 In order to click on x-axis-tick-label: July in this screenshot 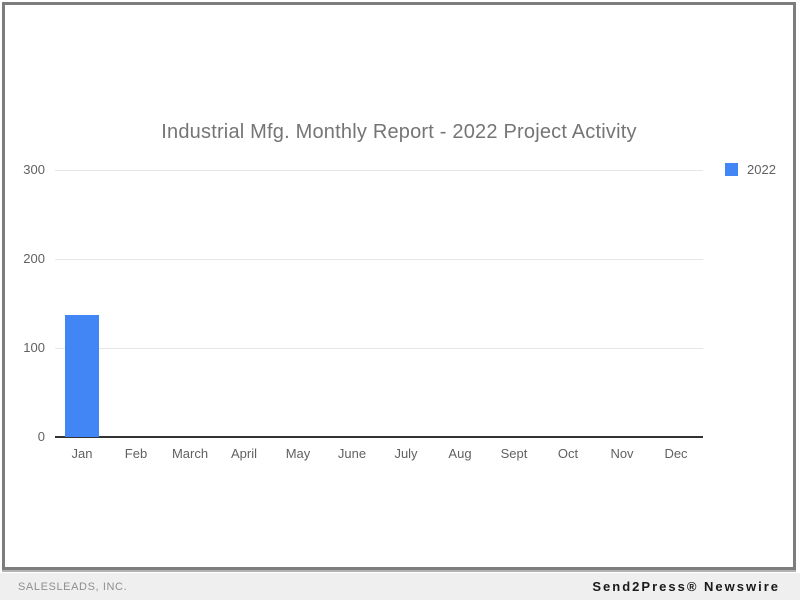, I will do `click(406, 453)`.